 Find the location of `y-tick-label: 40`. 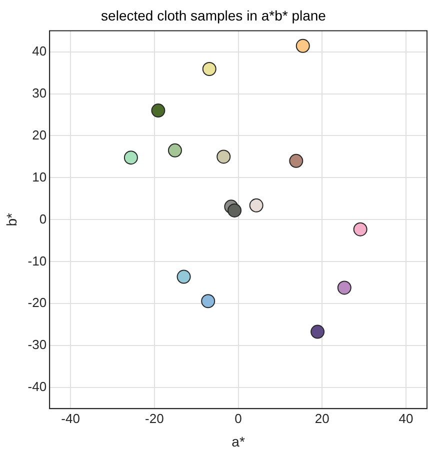

y-tick-label: 40 is located at coordinates (39, 50).